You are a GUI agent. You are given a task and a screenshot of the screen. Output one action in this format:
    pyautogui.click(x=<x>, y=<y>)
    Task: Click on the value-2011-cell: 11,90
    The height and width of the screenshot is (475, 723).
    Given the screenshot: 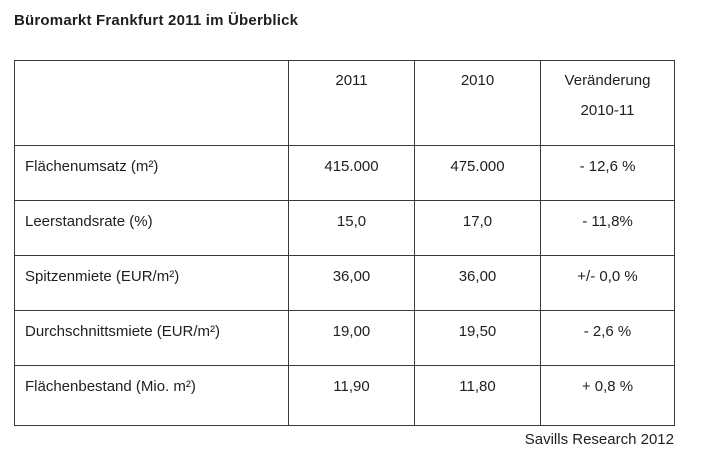 What is the action you would take?
    pyautogui.click(x=351, y=395)
    